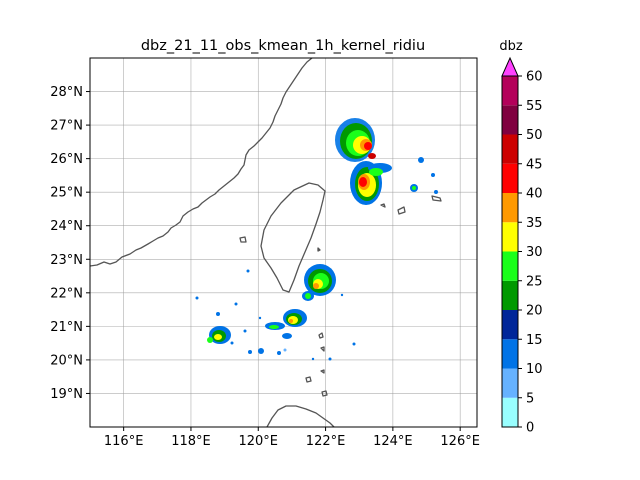 The image size is (640, 480). Describe the element at coordinates (319, 249) in the screenshot. I see `green-island` at that location.